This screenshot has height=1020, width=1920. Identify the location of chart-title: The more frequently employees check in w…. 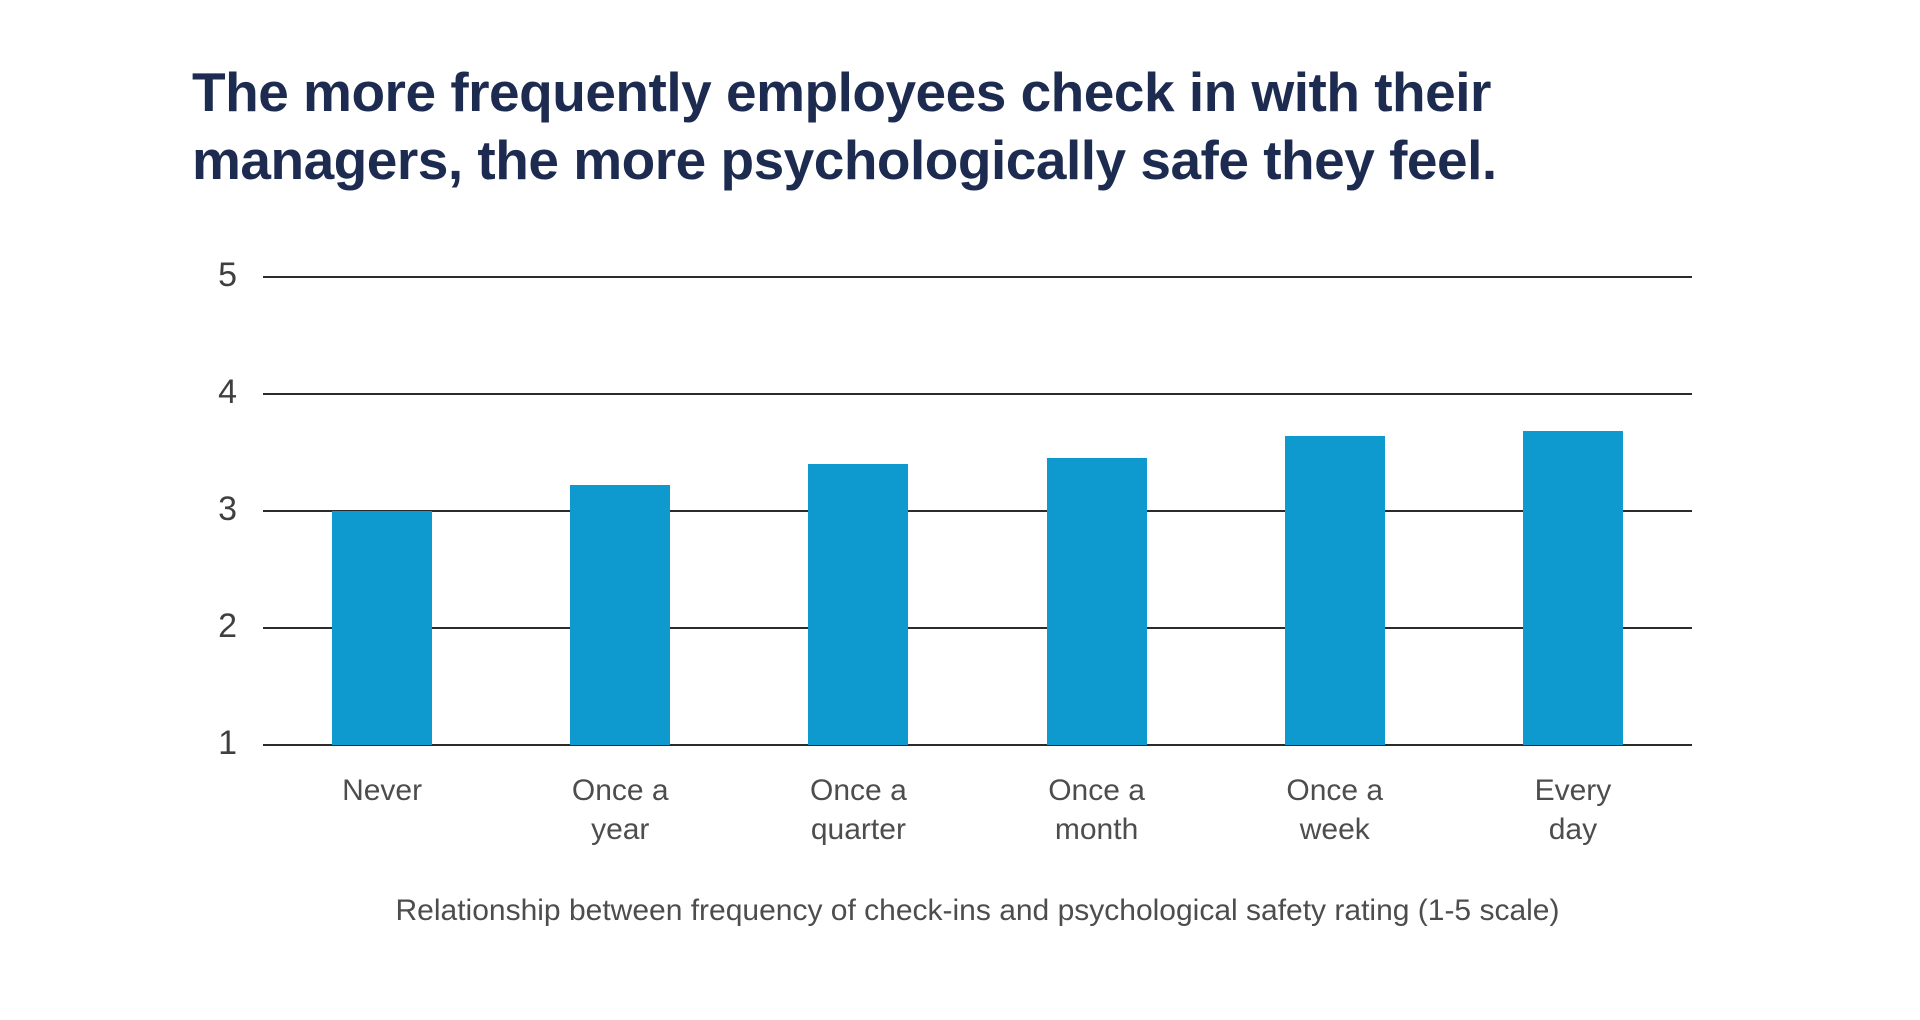
(844, 126).